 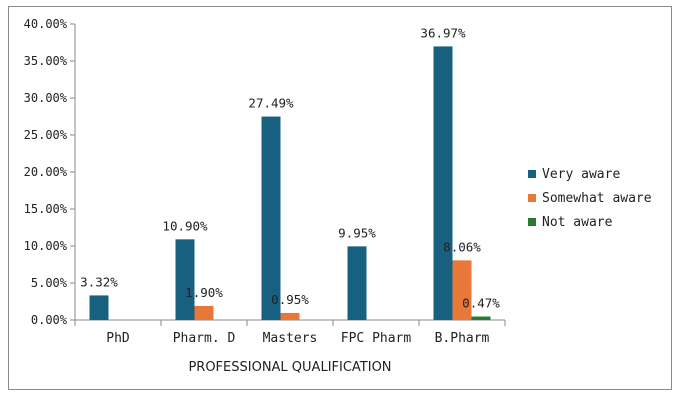 I want to click on data-label: 27.49%, so click(x=271, y=103).